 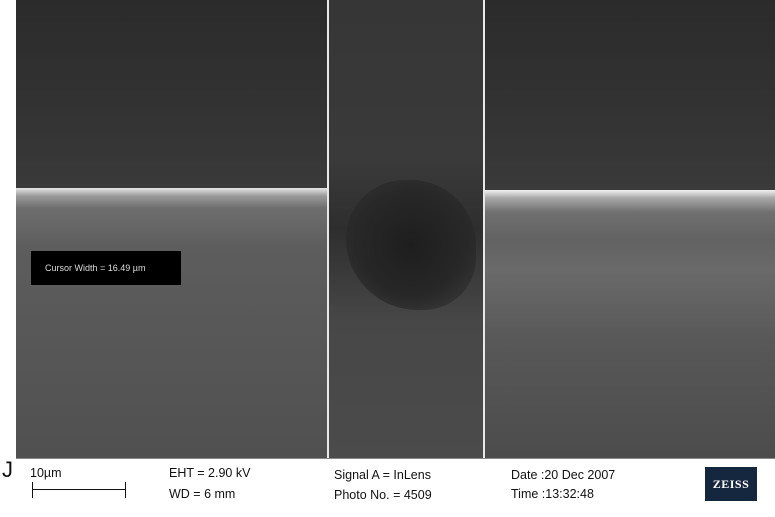 I want to click on time-value: Time :13:32:48, so click(x=552, y=494).